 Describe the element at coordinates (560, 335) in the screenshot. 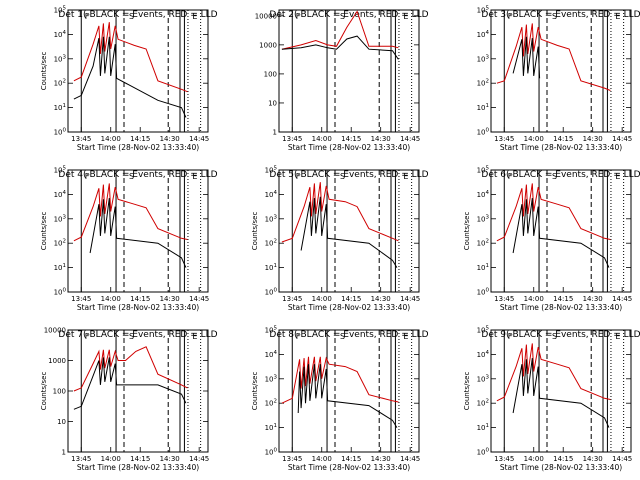

I see `panel-title: Det 9(-BLACK = Events, RED = LLD` at that location.